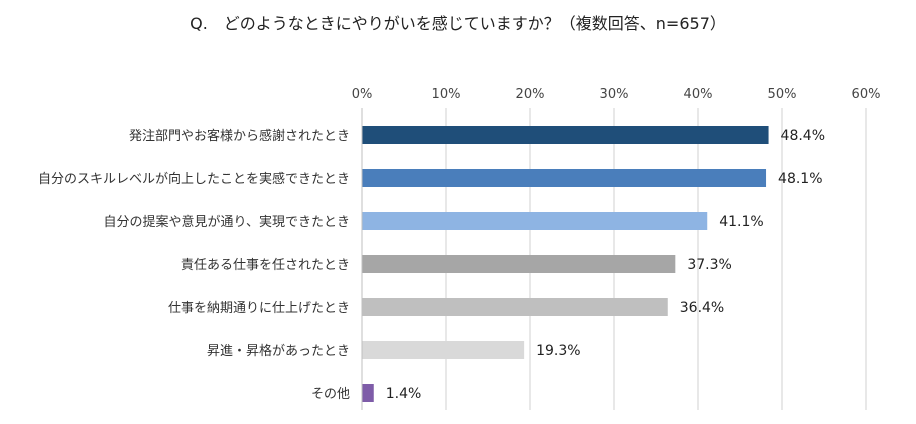 The image size is (916, 424). What do you see at coordinates (239, 136) in the screenshot?
I see `category-label: 発注部門やお客様から感謝されたとき` at bounding box center [239, 136].